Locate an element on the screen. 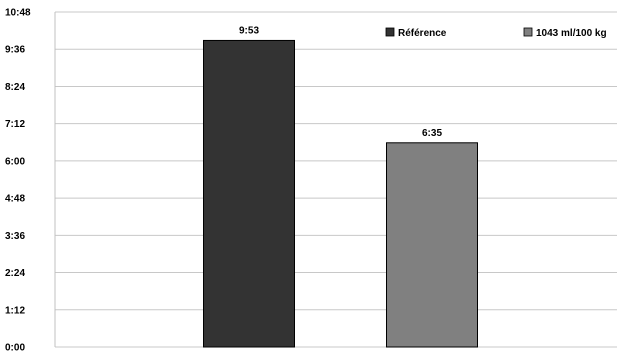 This screenshot has height=352, width=617. bar-value-label: 9:53 is located at coordinates (249, 30).